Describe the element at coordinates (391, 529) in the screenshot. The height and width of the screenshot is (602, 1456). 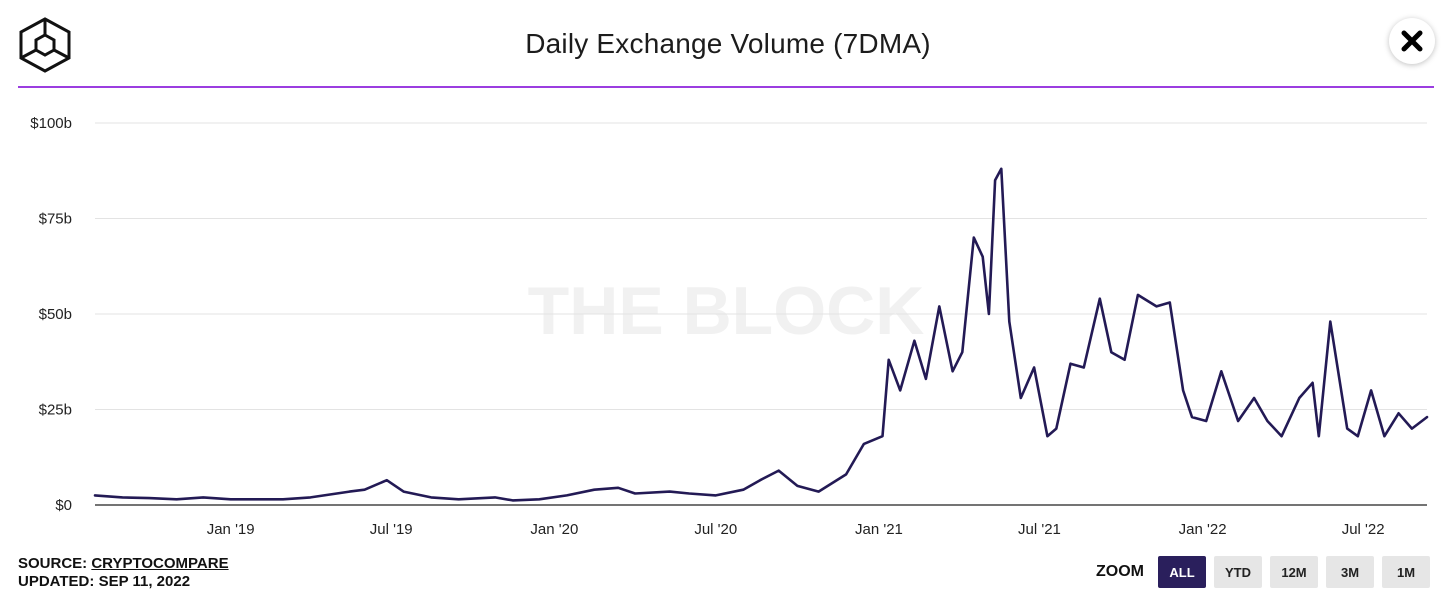
I see `x-tick-label: Jul '19` at that location.